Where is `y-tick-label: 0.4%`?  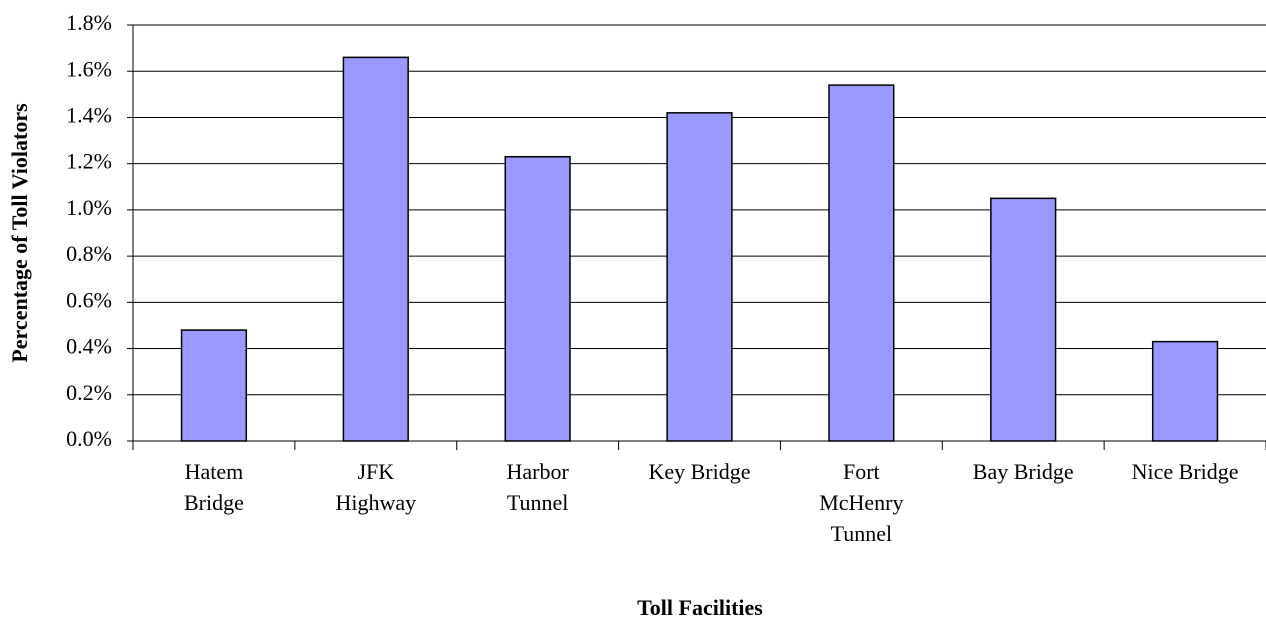 y-tick-label: 0.4% is located at coordinates (89, 346).